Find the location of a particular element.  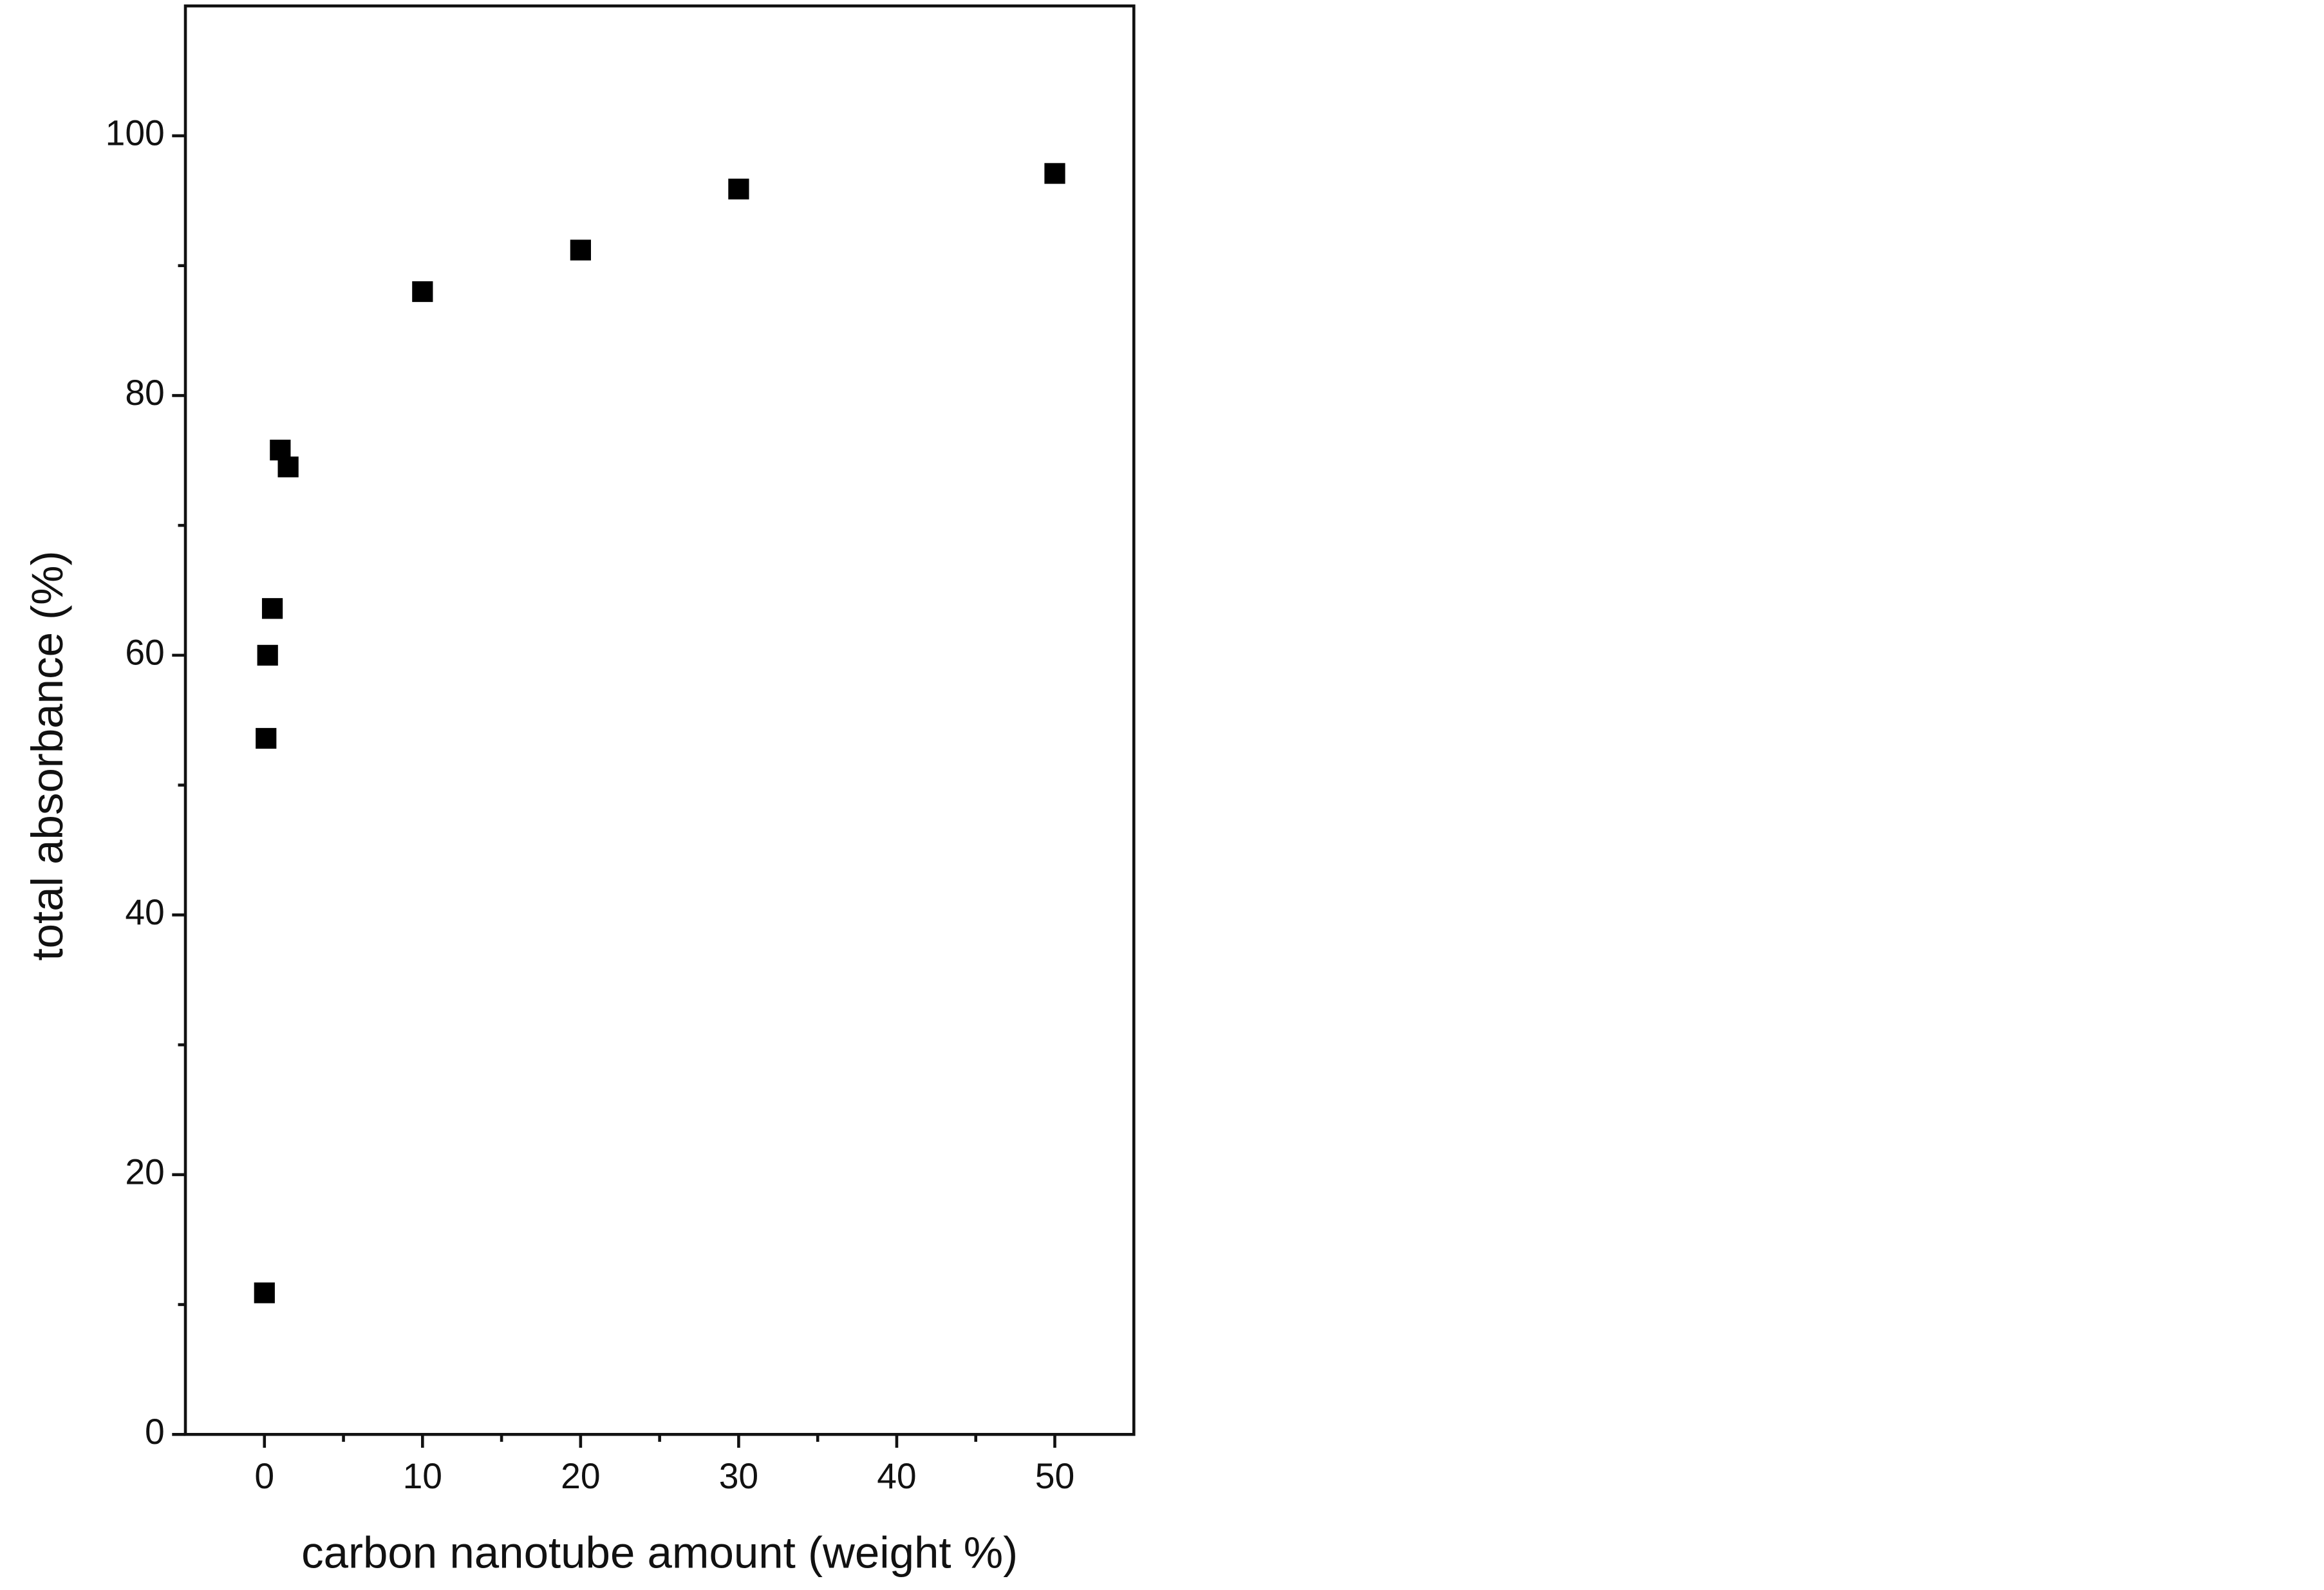

x-tick-label: 40 is located at coordinates (896, 1476).